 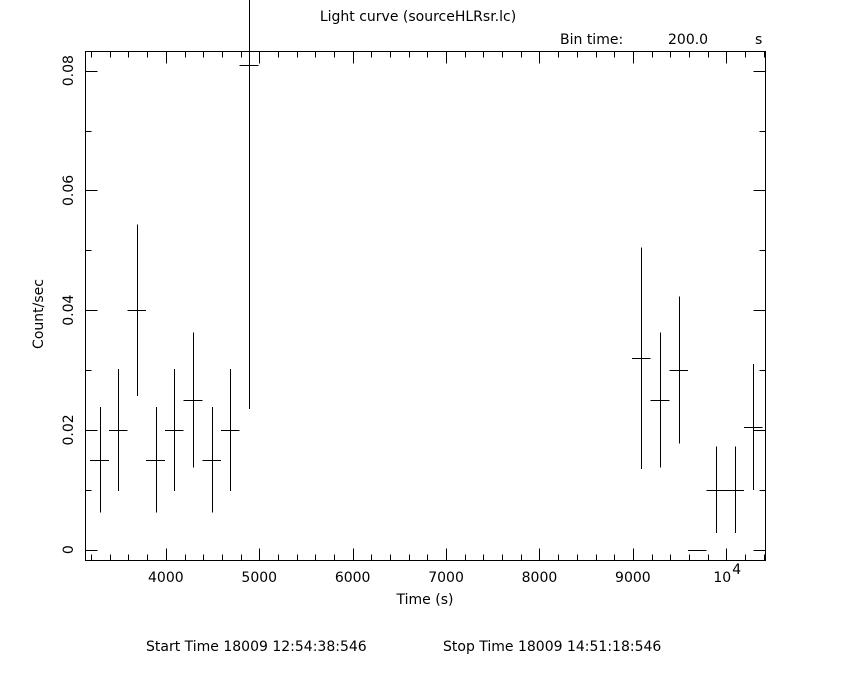 What do you see at coordinates (69, 549) in the screenshot?
I see `y-tick-label: 0` at bounding box center [69, 549].